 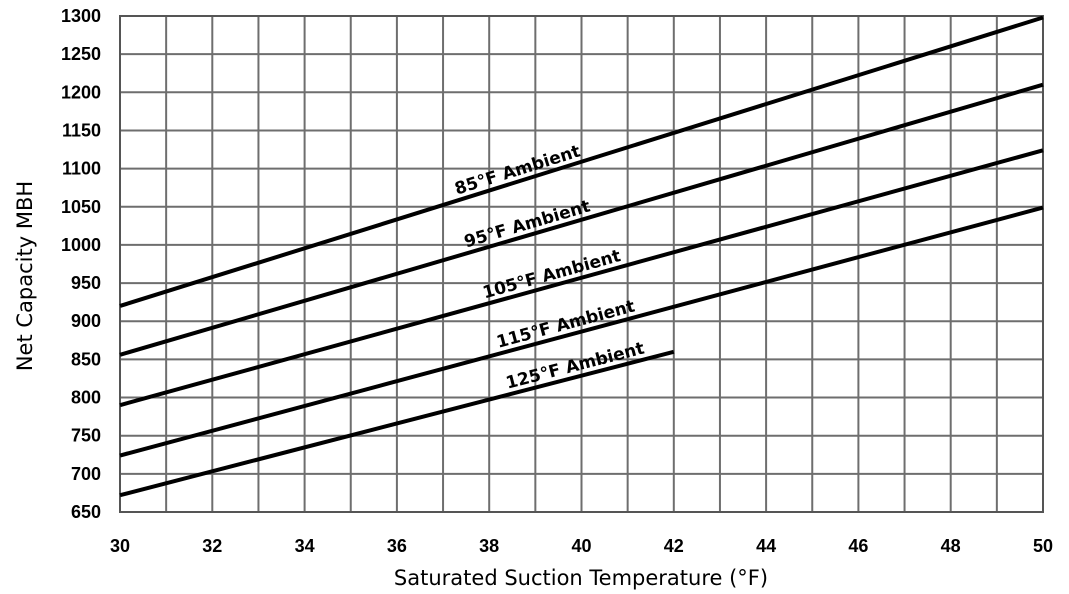 What do you see at coordinates (489, 546) in the screenshot?
I see `x-tick-label: 38` at bounding box center [489, 546].